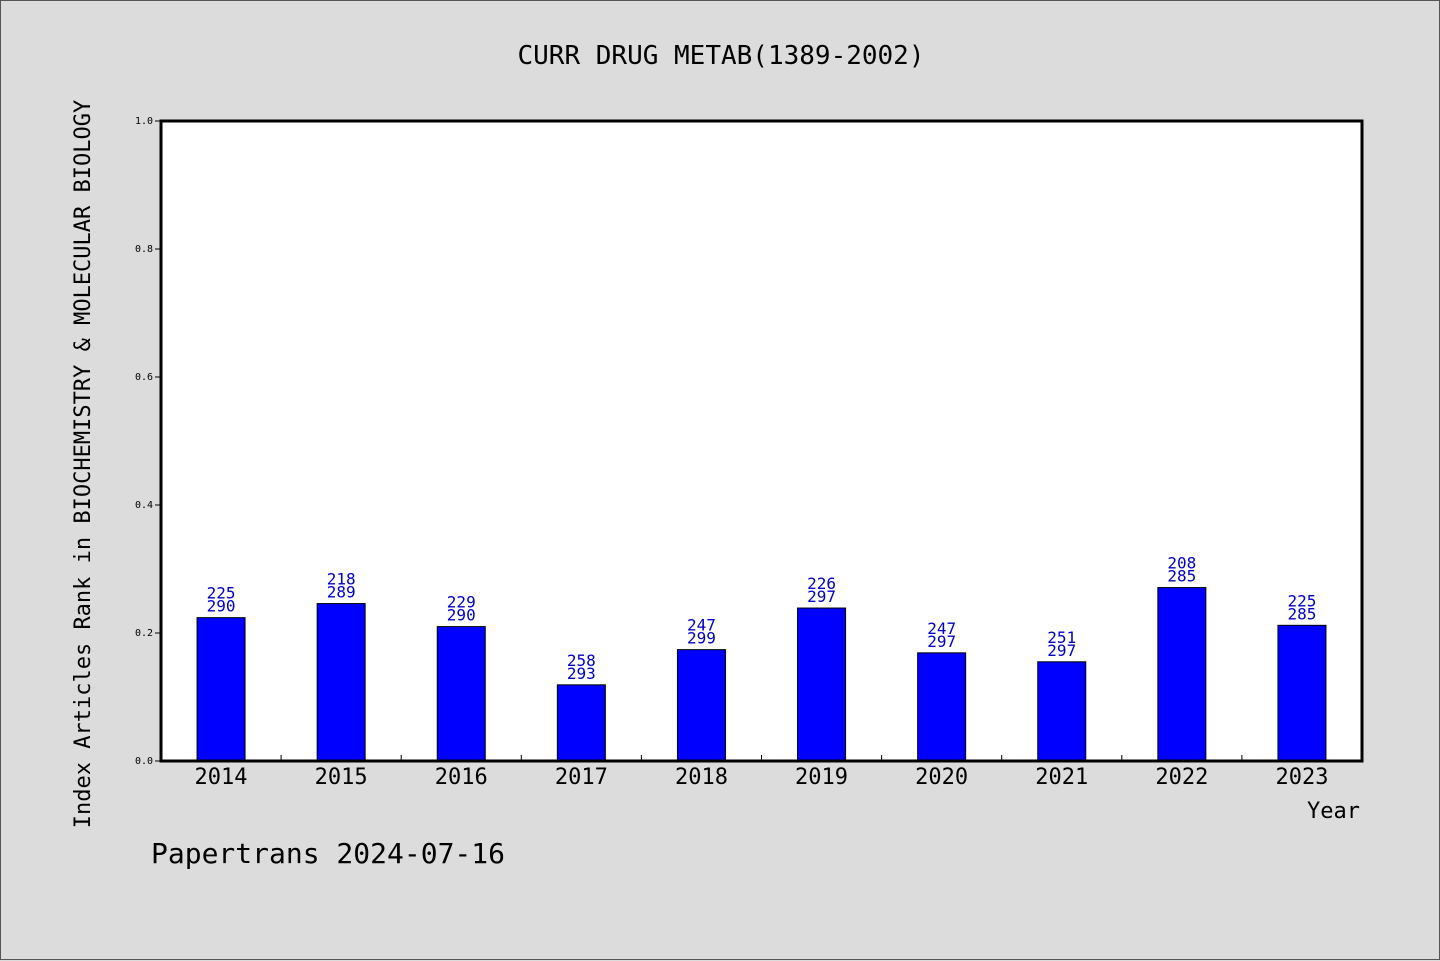 The image size is (1440, 961). What do you see at coordinates (341, 592) in the screenshot?
I see `bar-total-label: 289` at bounding box center [341, 592].